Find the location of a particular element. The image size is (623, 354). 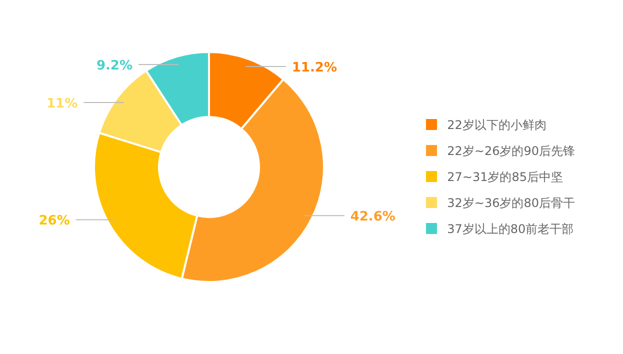

data-label: 11.2% is located at coordinates (314, 68).